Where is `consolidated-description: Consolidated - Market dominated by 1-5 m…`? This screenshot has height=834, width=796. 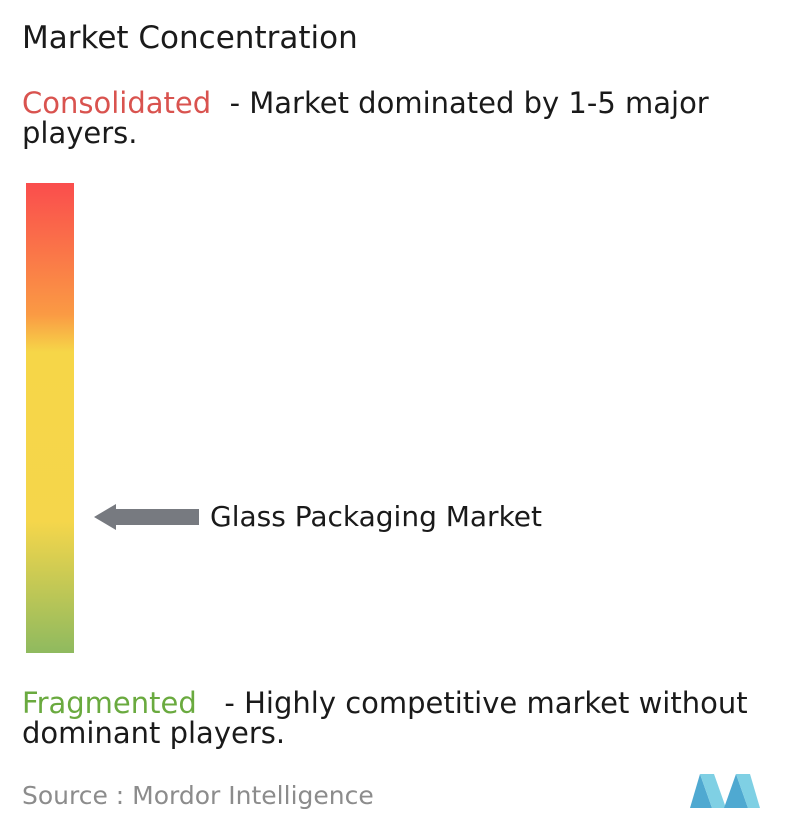 consolidated-description: Consolidated - Market dominated by 1-5 m… is located at coordinates (407, 118).